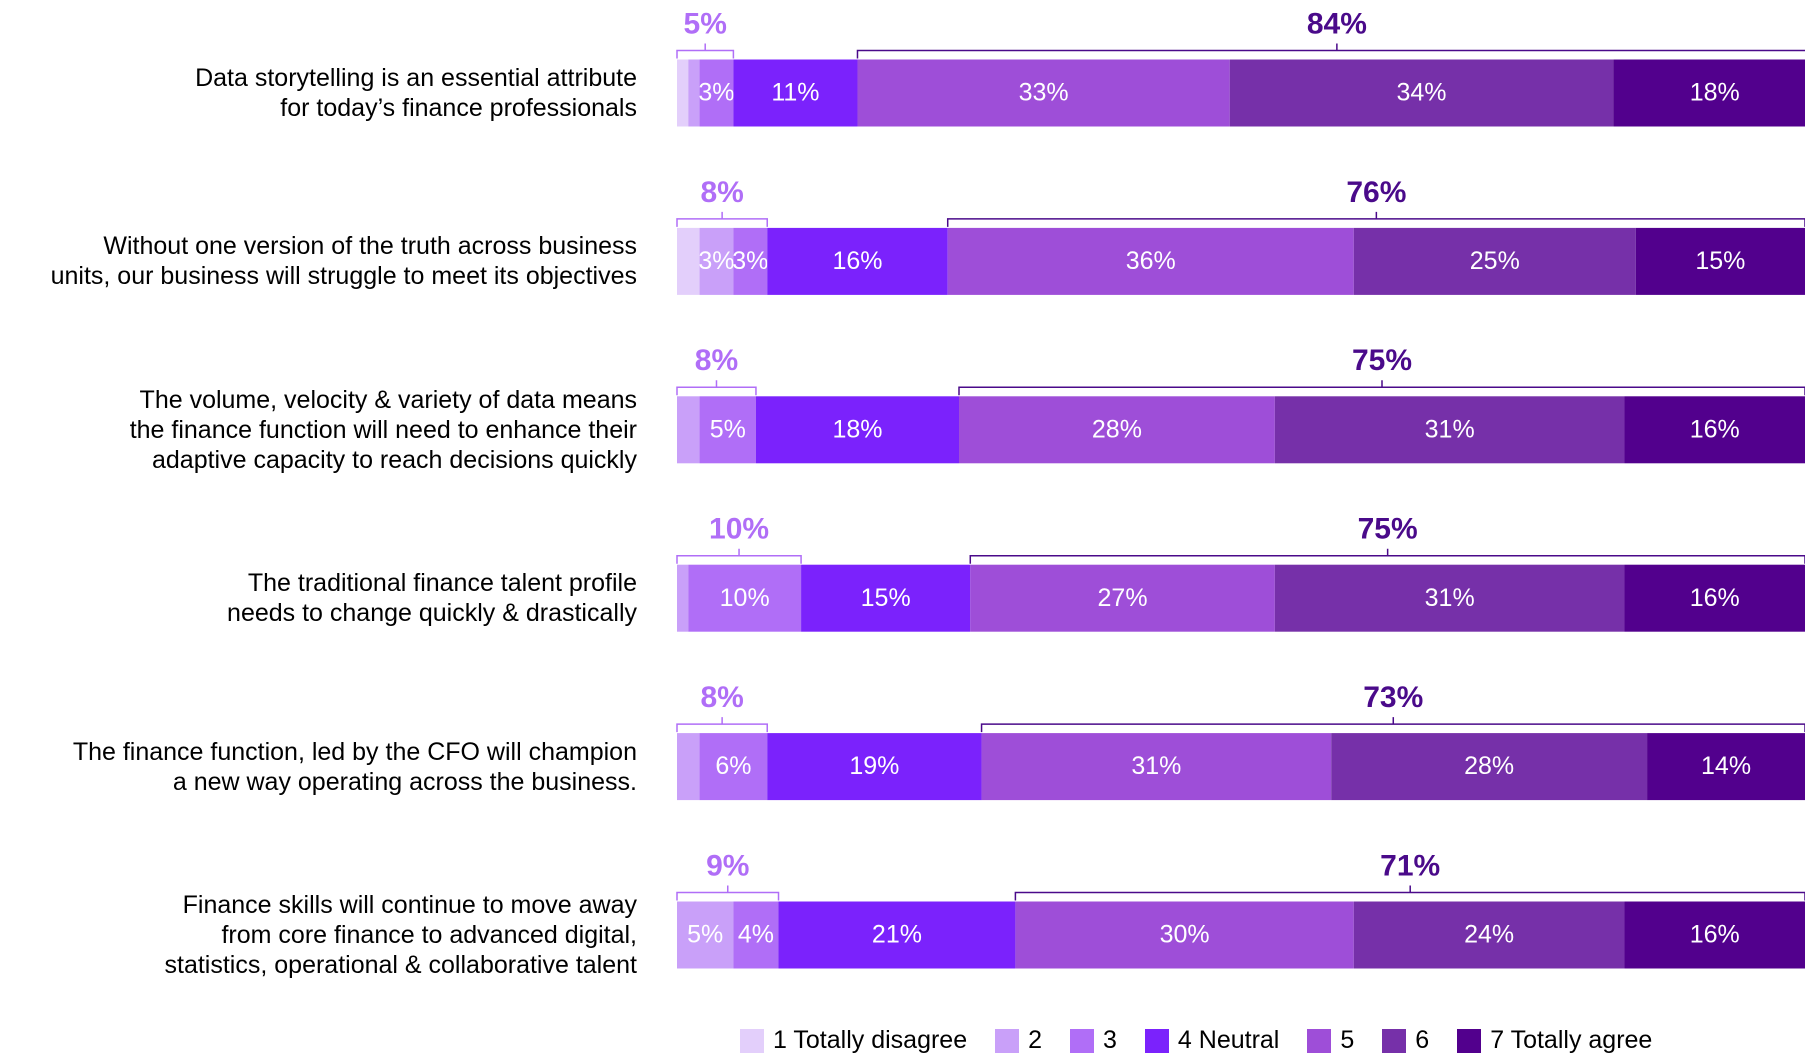  What do you see at coordinates (1422, 1040) in the screenshot?
I see `legend-label: 6` at bounding box center [1422, 1040].